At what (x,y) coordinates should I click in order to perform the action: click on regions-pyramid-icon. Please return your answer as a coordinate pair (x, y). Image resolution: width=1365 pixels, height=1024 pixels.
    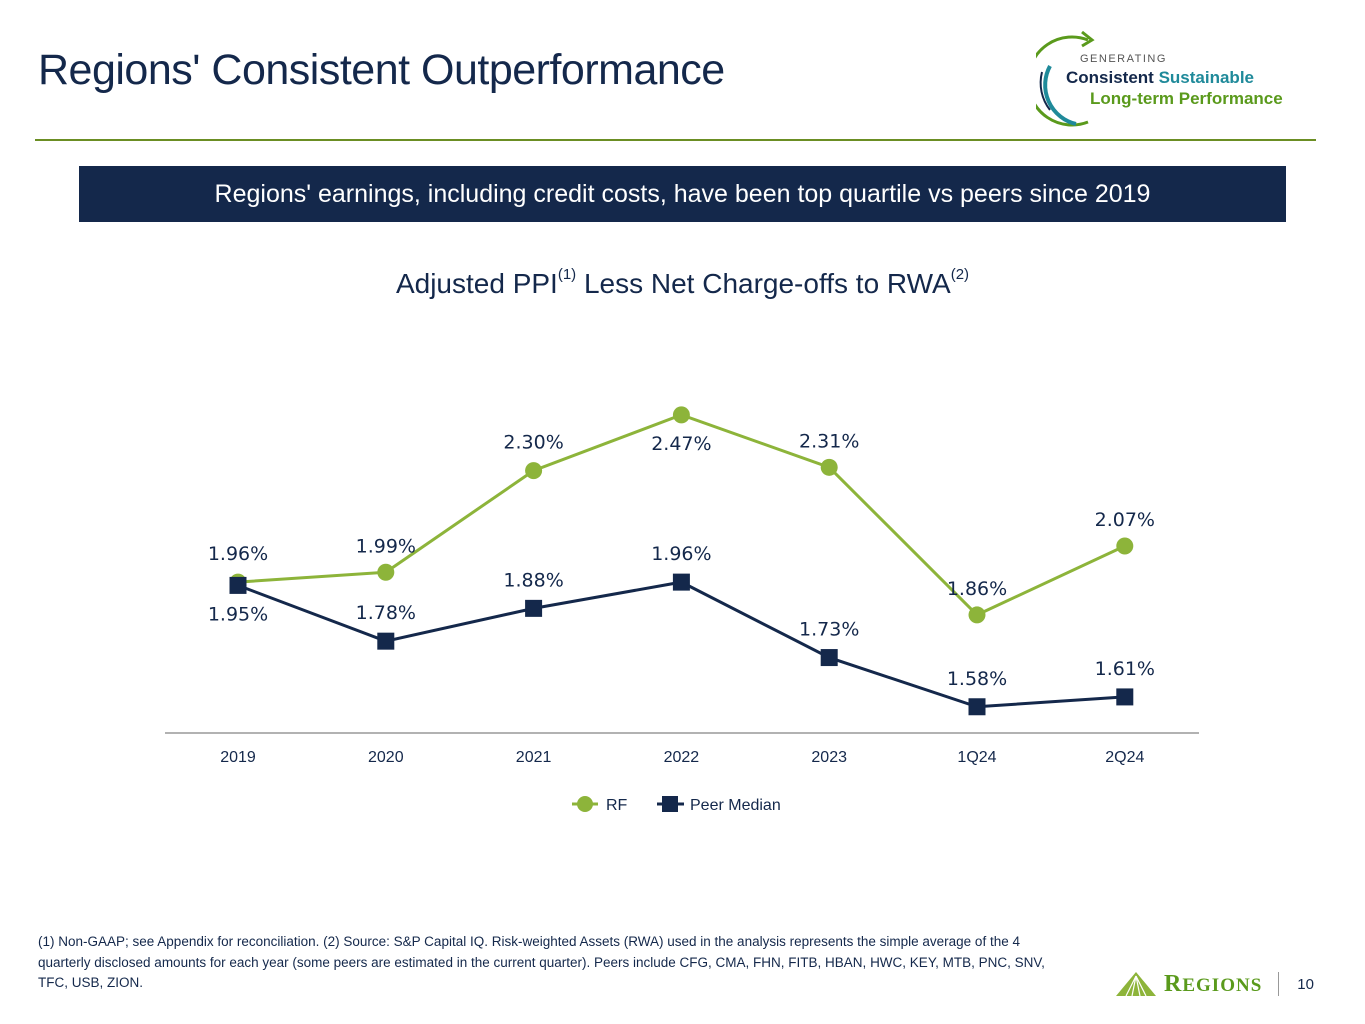
    Looking at the image, I should click on (1136, 984).